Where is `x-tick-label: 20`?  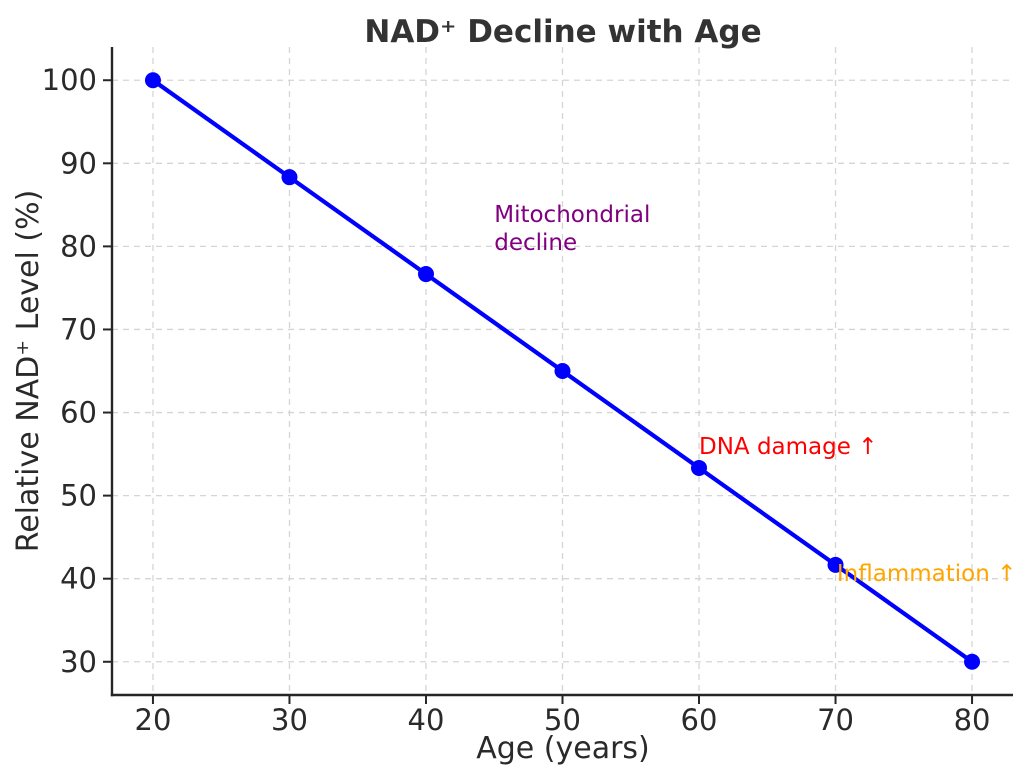
x-tick-label: 20 is located at coordinates (153, 720).